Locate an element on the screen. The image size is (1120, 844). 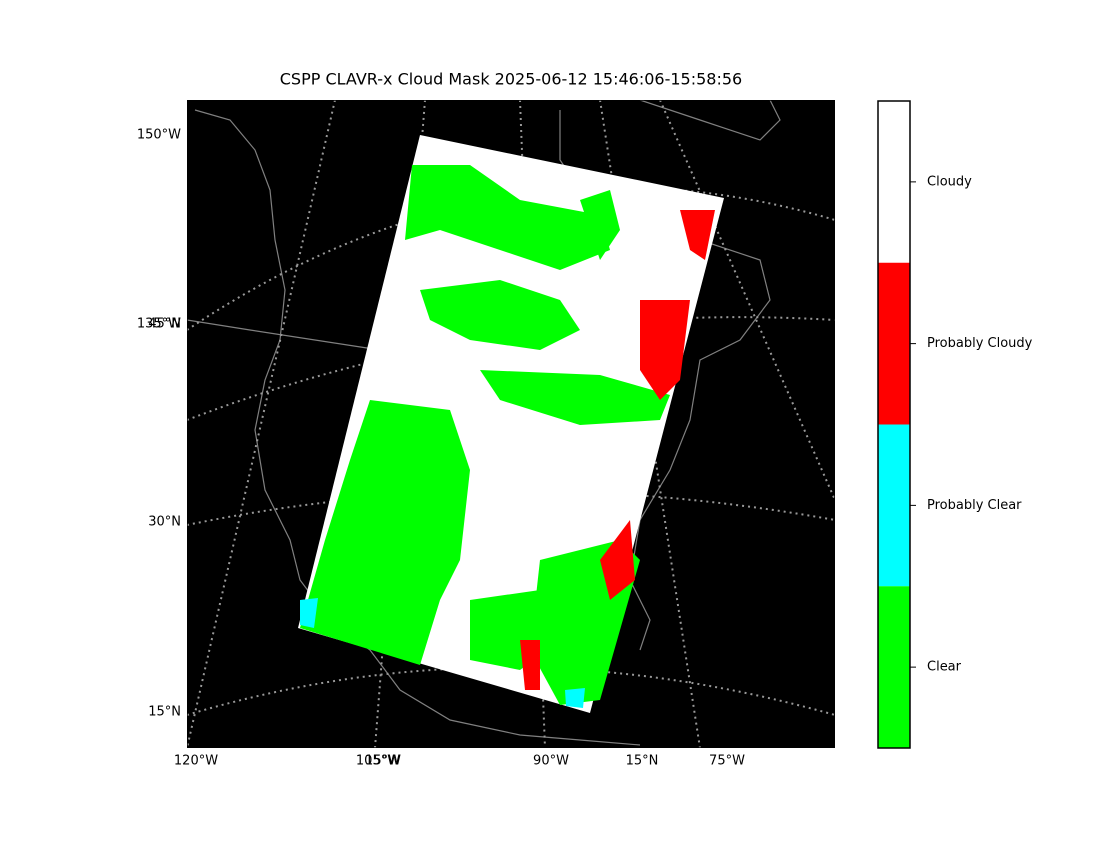
bottom-label: 90°W is located at coordinates (551, 761).